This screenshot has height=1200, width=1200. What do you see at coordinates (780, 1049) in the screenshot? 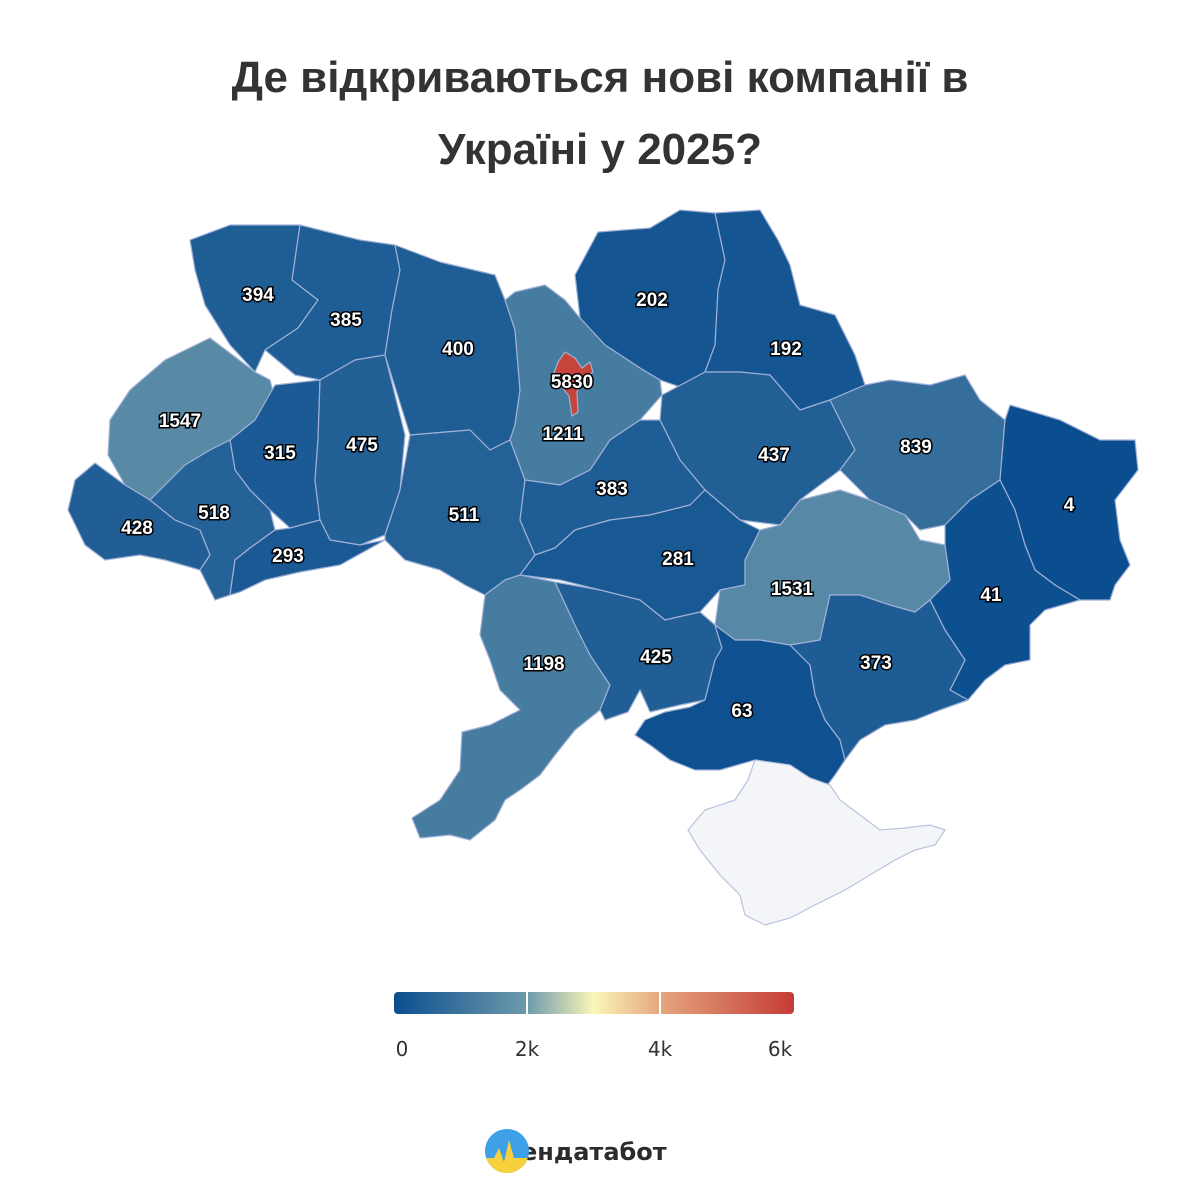
I see `legend-tick-label: 6k` at bounding box center [780, 1049].